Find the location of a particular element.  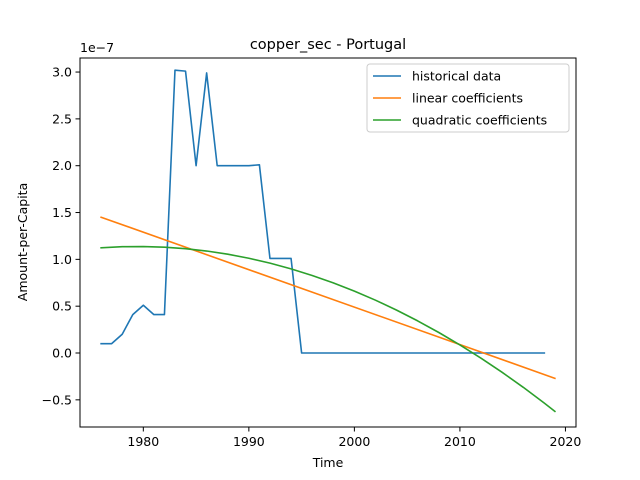

chart-title: copper_sec - Portugal is located at coordinates (328, 45).